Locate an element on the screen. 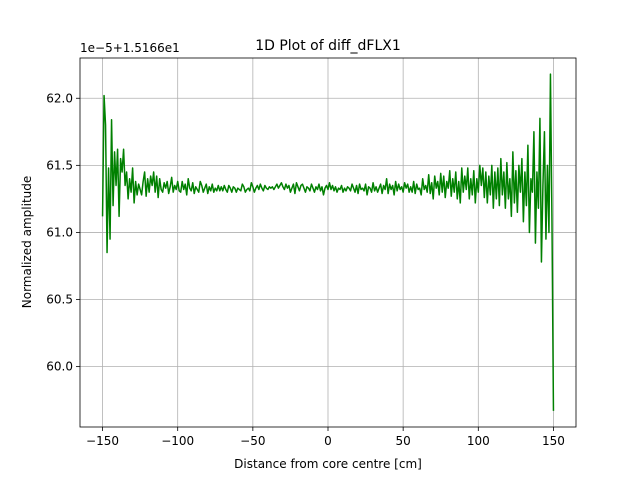 The width and height of the screenshot is (640, 480). x-tick-label: 50 is located at coordinates (403, 441).